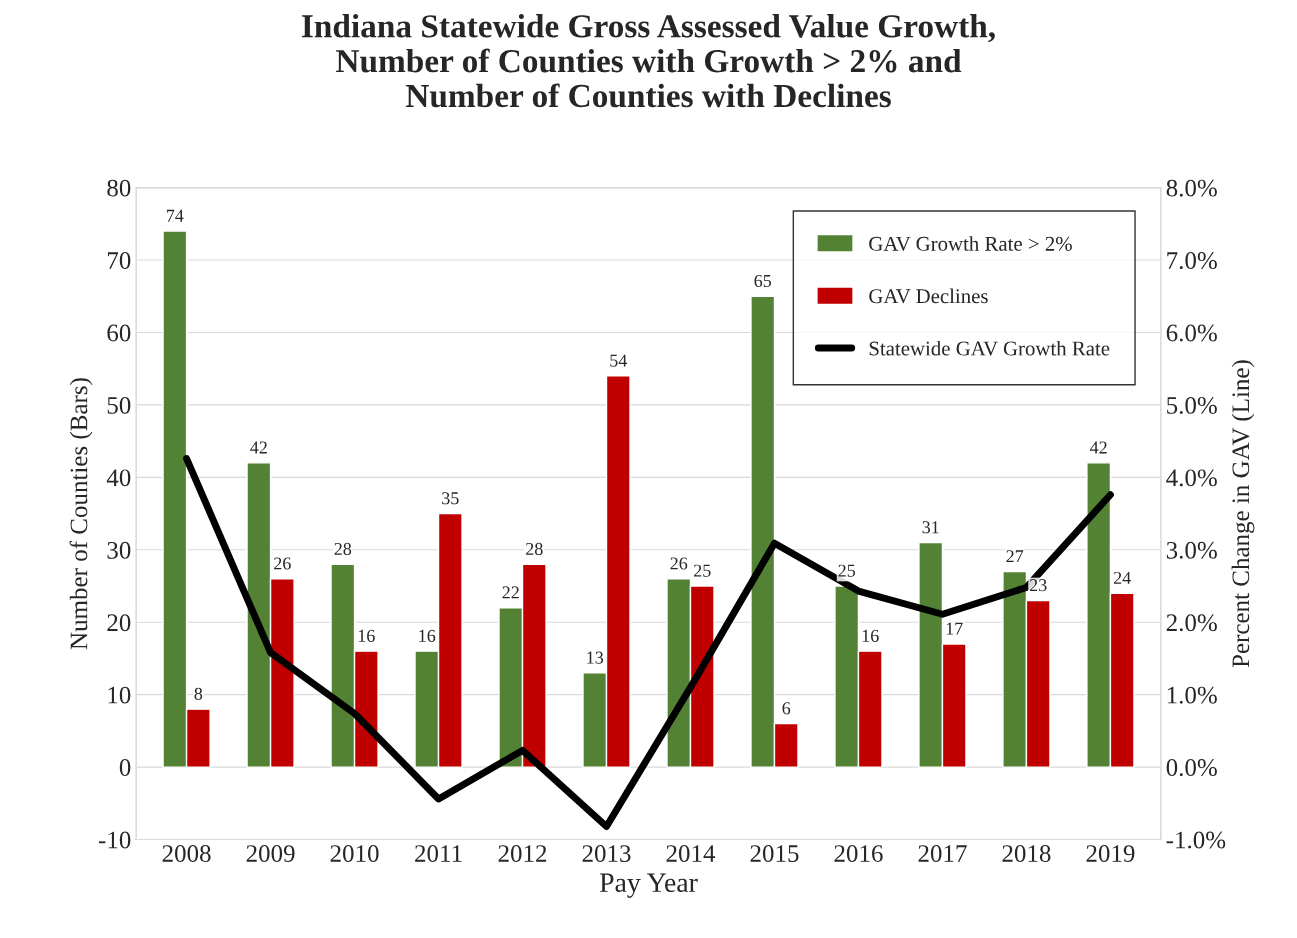 The width and height of the screenshot is (1297, 938). I want to click on x-axis-title: Pay Year, so click(648, 885).